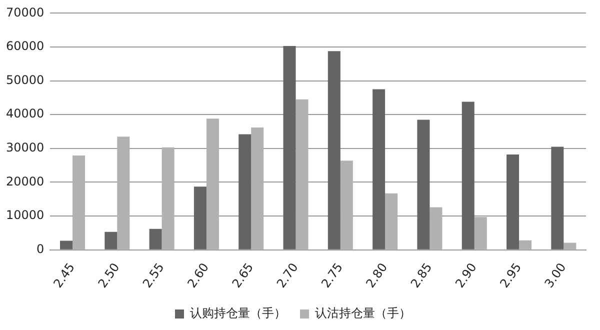  What do you see at coordinates (25, 79) in the screenshot?
I see `y-tick-label: 50000` at bounding box center [25, 79].